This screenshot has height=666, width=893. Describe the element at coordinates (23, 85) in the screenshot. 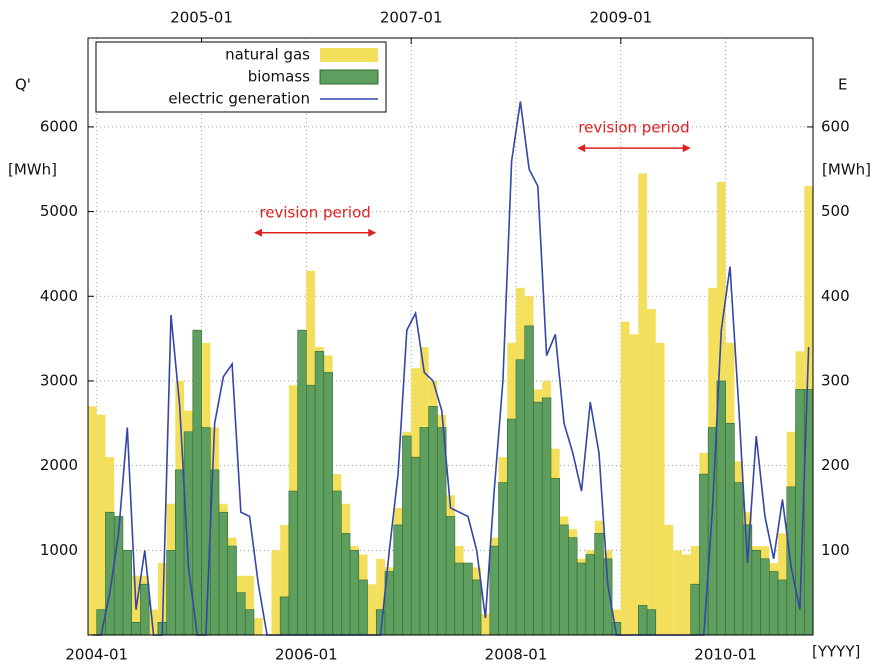

I see `y-axis-label: Q'` at that location.